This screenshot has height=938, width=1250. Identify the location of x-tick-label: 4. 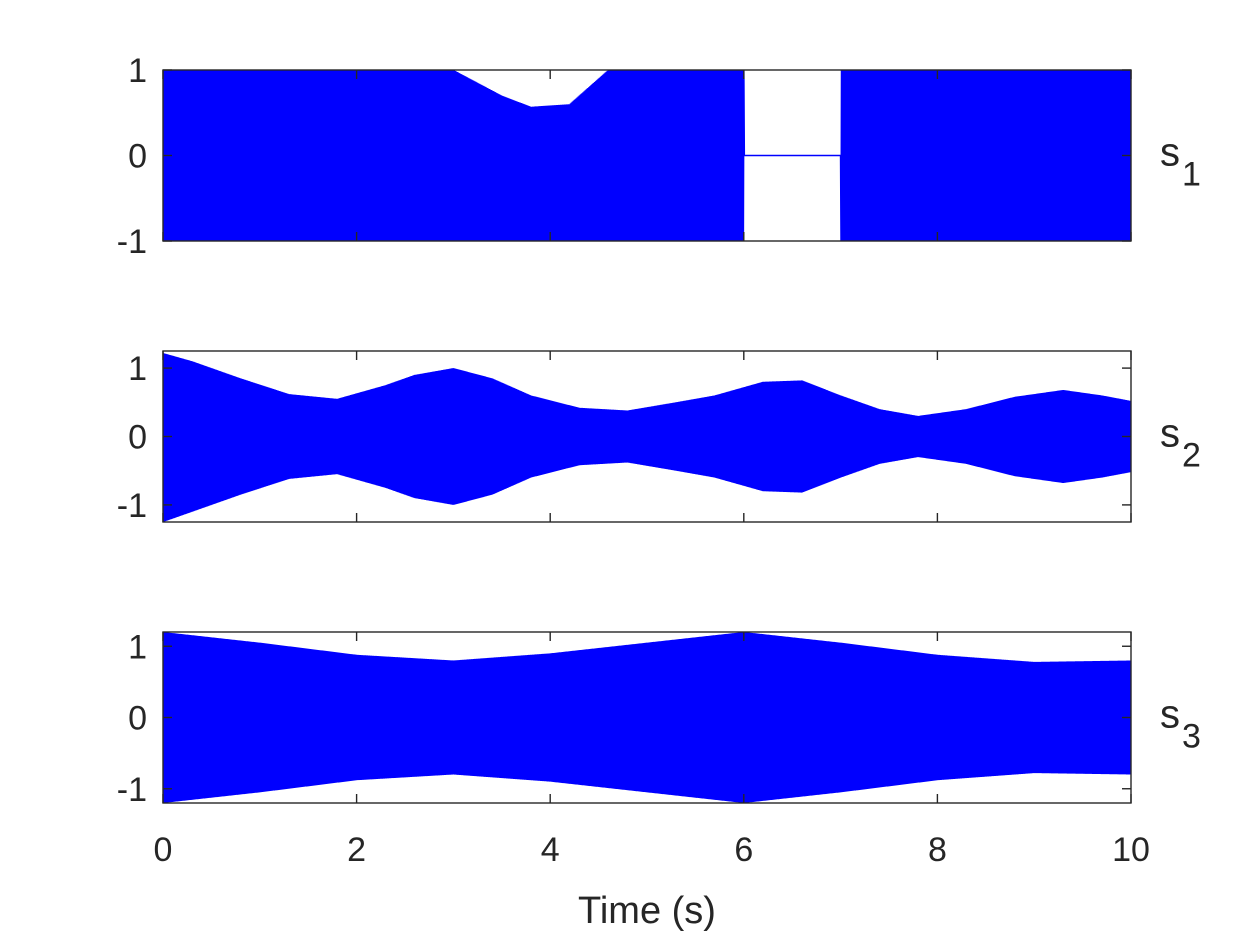
(550, 850).